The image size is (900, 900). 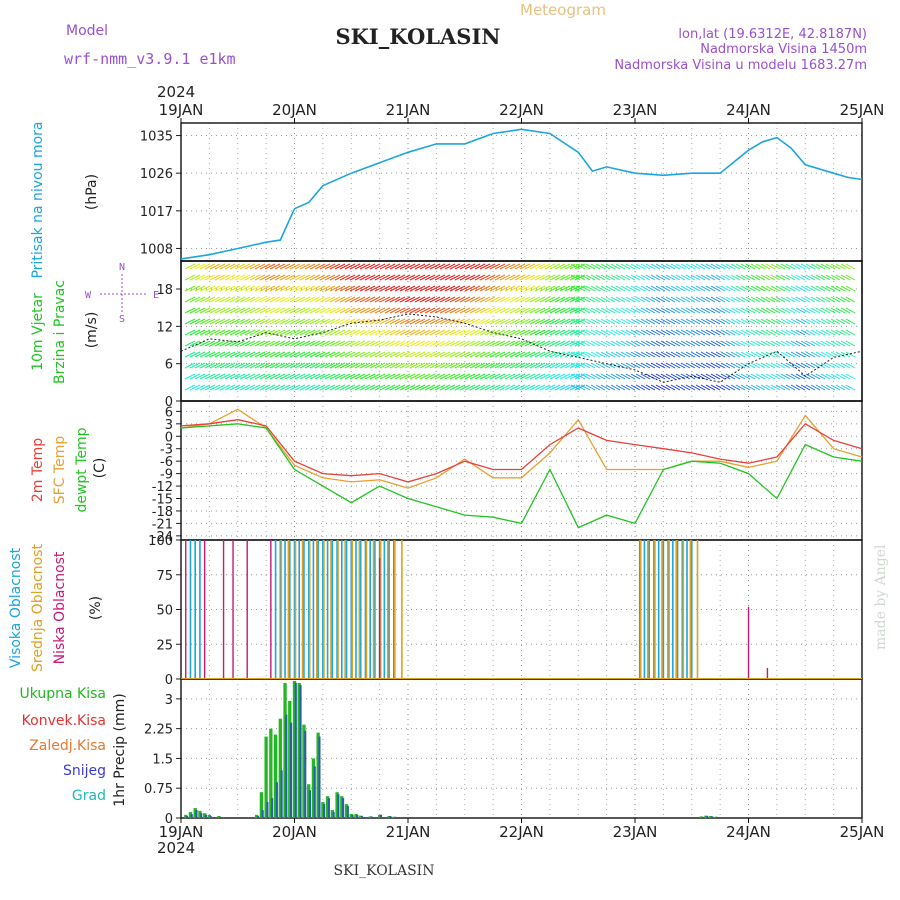 I want to click on compass-s: S, so click(x=122, y=319).